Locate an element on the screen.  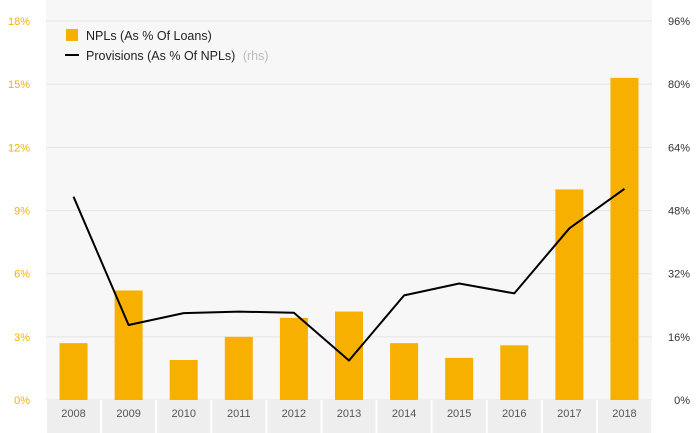
x-tick-label: 2013 is located at coordinates (349, 414).